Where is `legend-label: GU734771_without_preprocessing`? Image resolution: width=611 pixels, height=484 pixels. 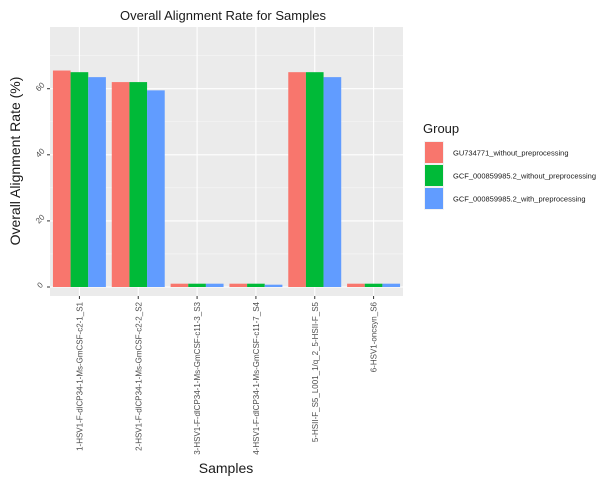
legend-label: GU734771_without_preprocessing is located at coordinates (511, 153).